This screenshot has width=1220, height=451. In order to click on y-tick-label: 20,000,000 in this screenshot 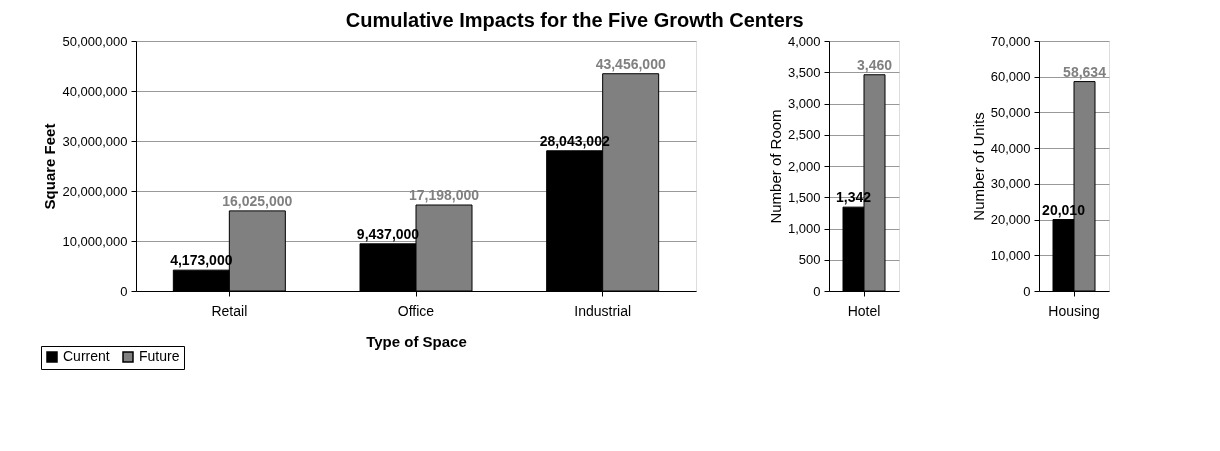, I will do `click(95, 191)`.